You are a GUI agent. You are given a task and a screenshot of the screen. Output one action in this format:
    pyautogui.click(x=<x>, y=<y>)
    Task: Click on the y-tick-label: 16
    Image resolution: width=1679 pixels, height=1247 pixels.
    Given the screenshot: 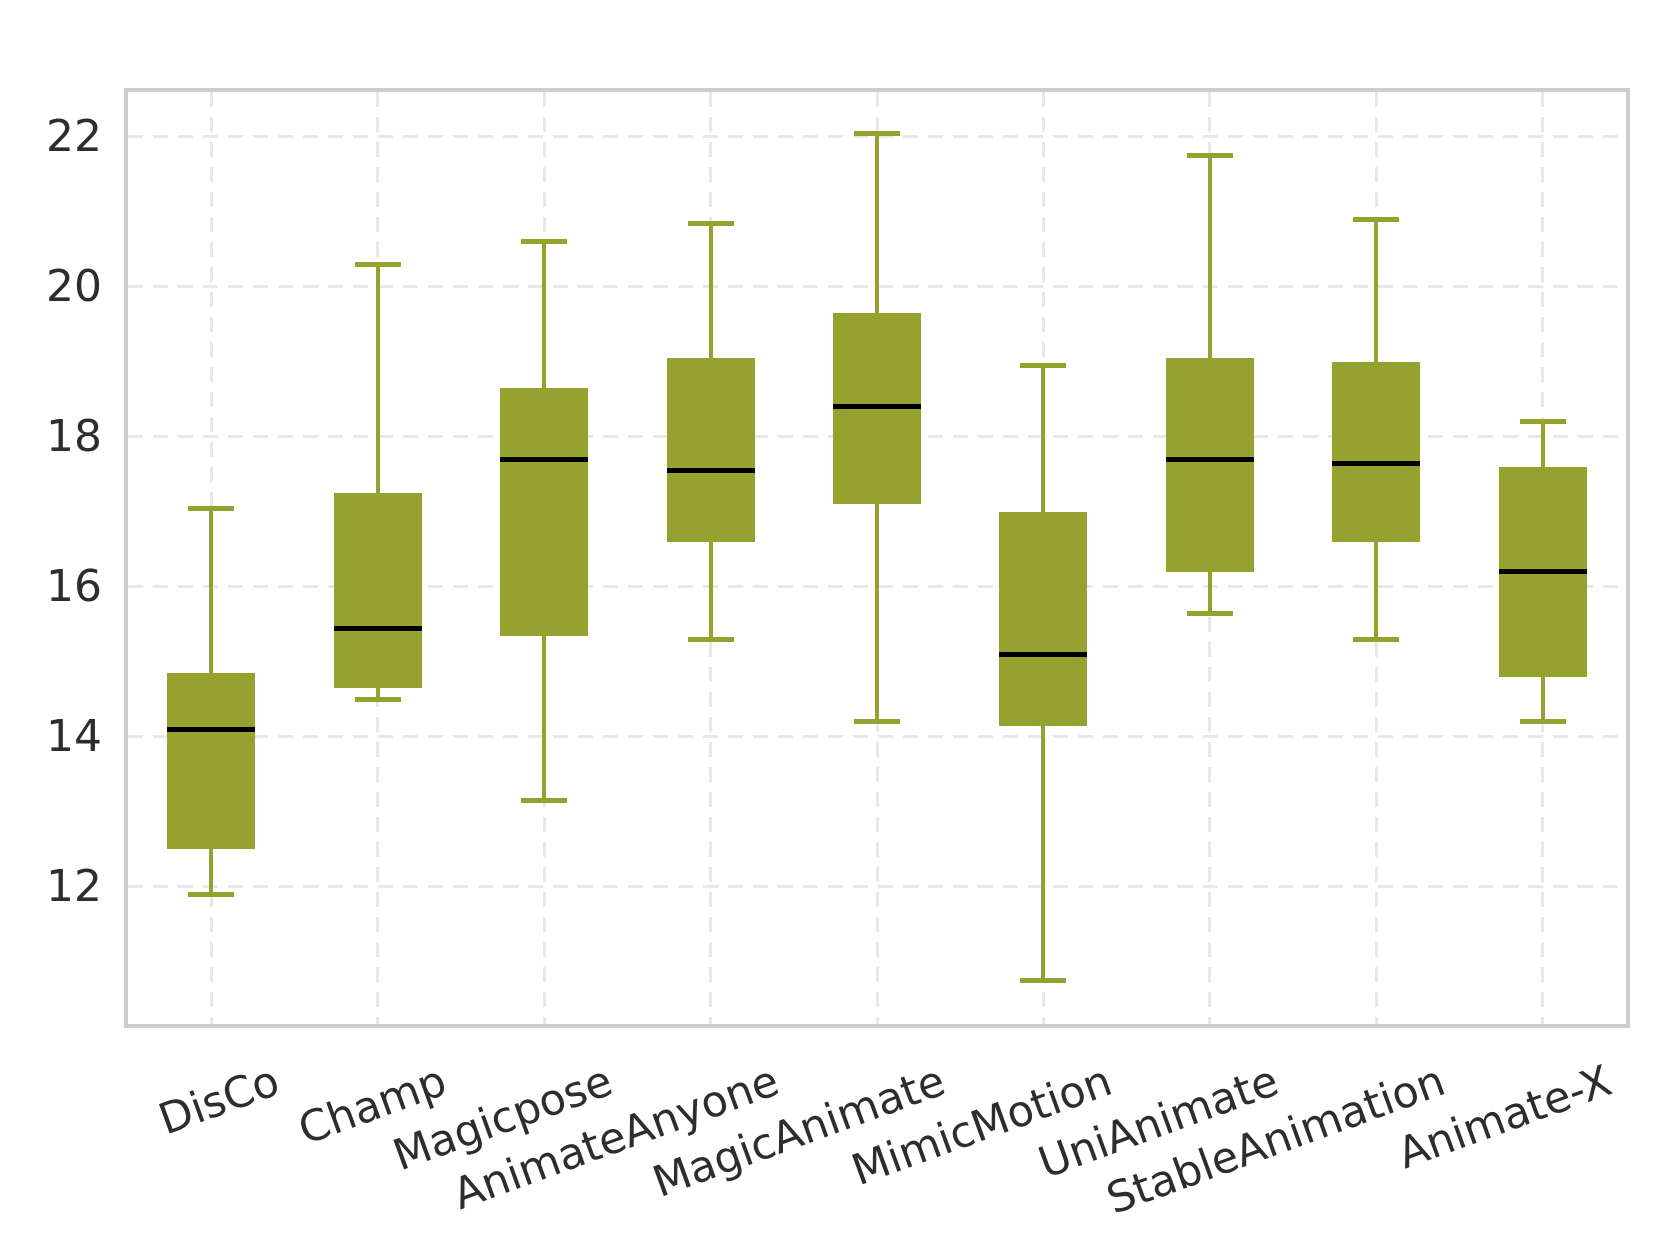 What is the action you would take?
    pyautogui.click(x=74, y=586)
    